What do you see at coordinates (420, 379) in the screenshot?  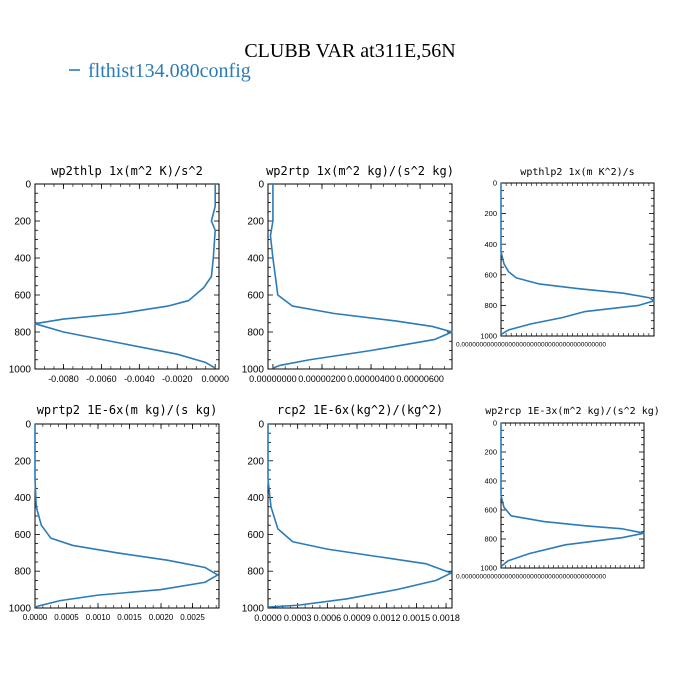 I see `x-tick-label: 0.00000600` at bounding box center [420, 379].